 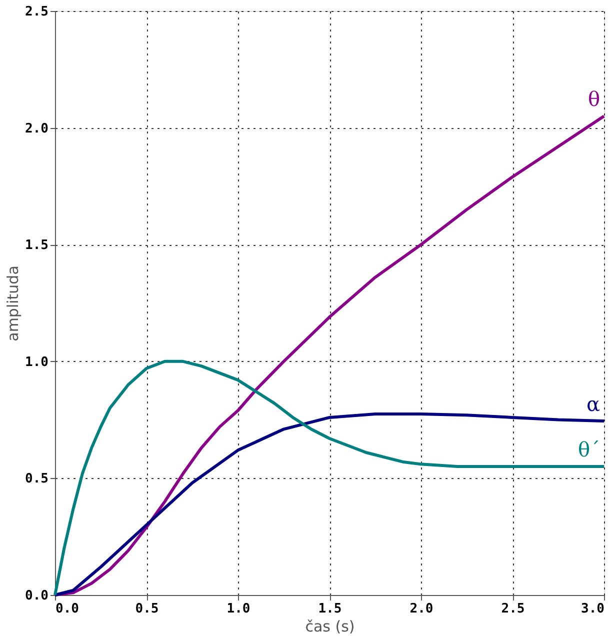 I want to click on x-tick-label: 0.5, so click(x=147, y=609).